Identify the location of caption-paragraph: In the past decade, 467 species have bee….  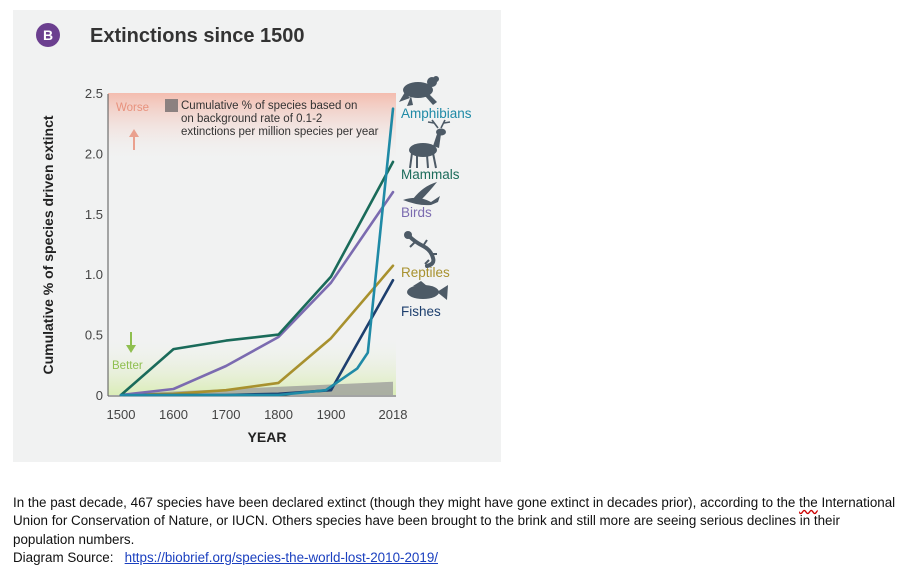
(458, 521).